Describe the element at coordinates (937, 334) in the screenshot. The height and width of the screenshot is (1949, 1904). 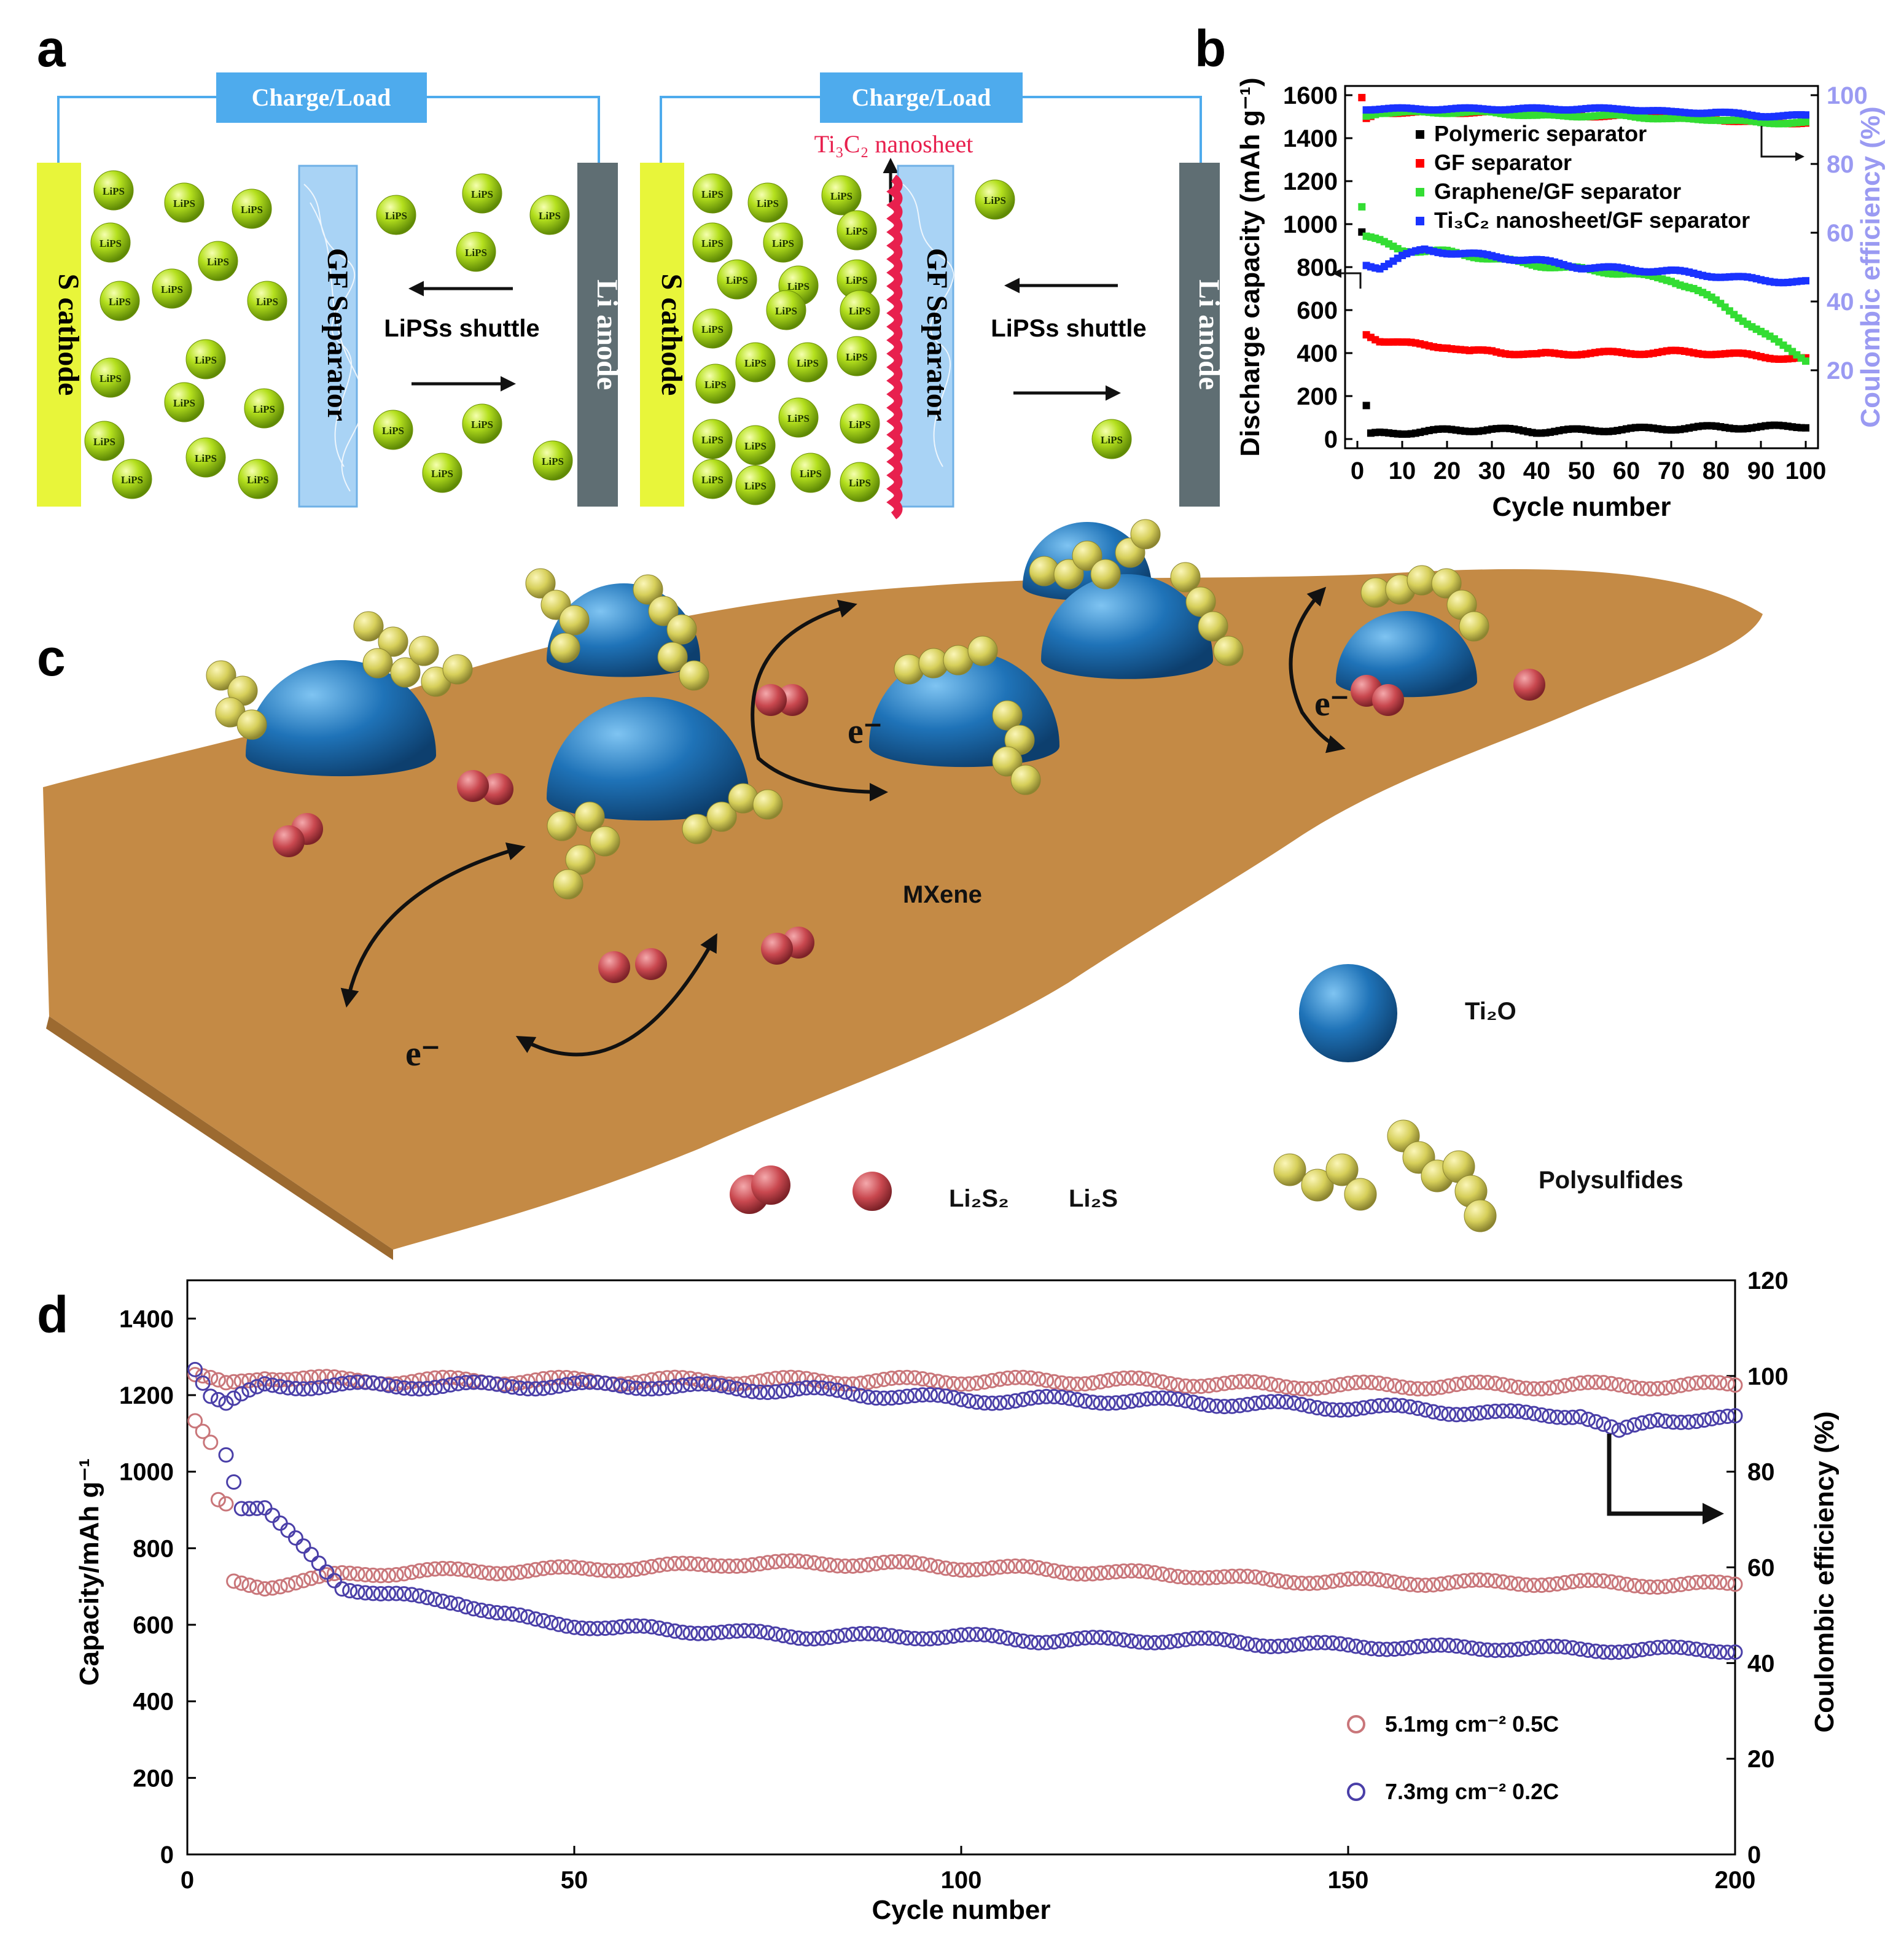
I see `gf-separator-label-right: GF Separator` at that location.